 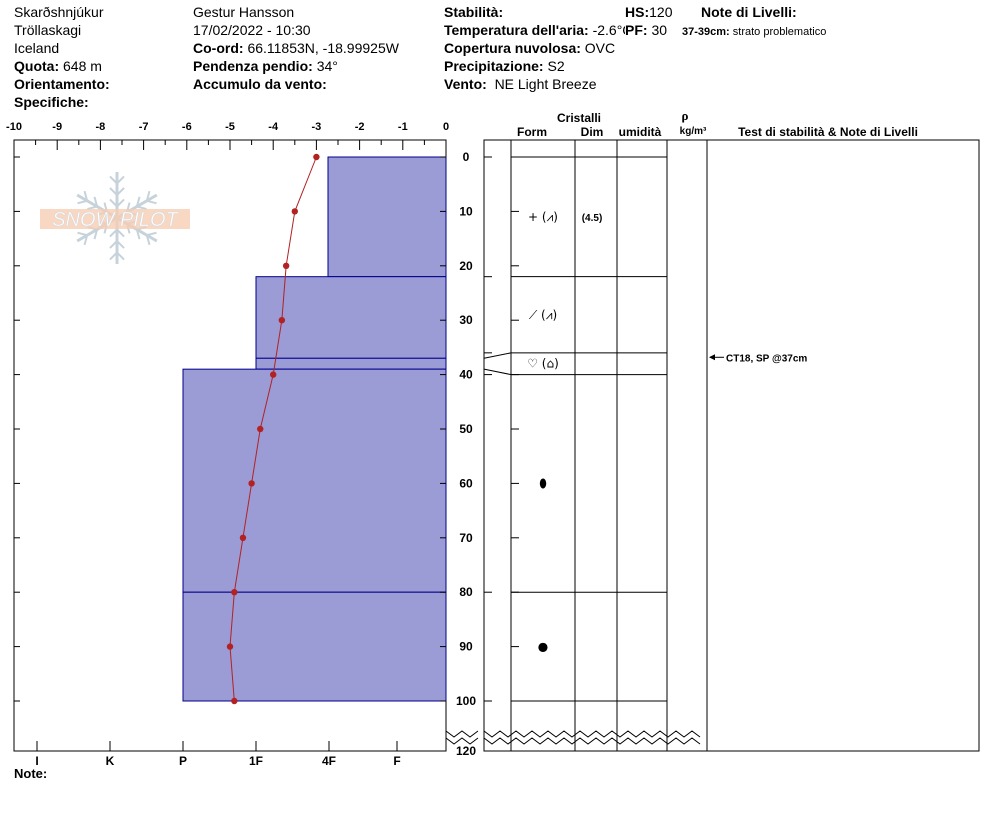 I want to click on stability-arrow-head, so click(x=712, y=357).